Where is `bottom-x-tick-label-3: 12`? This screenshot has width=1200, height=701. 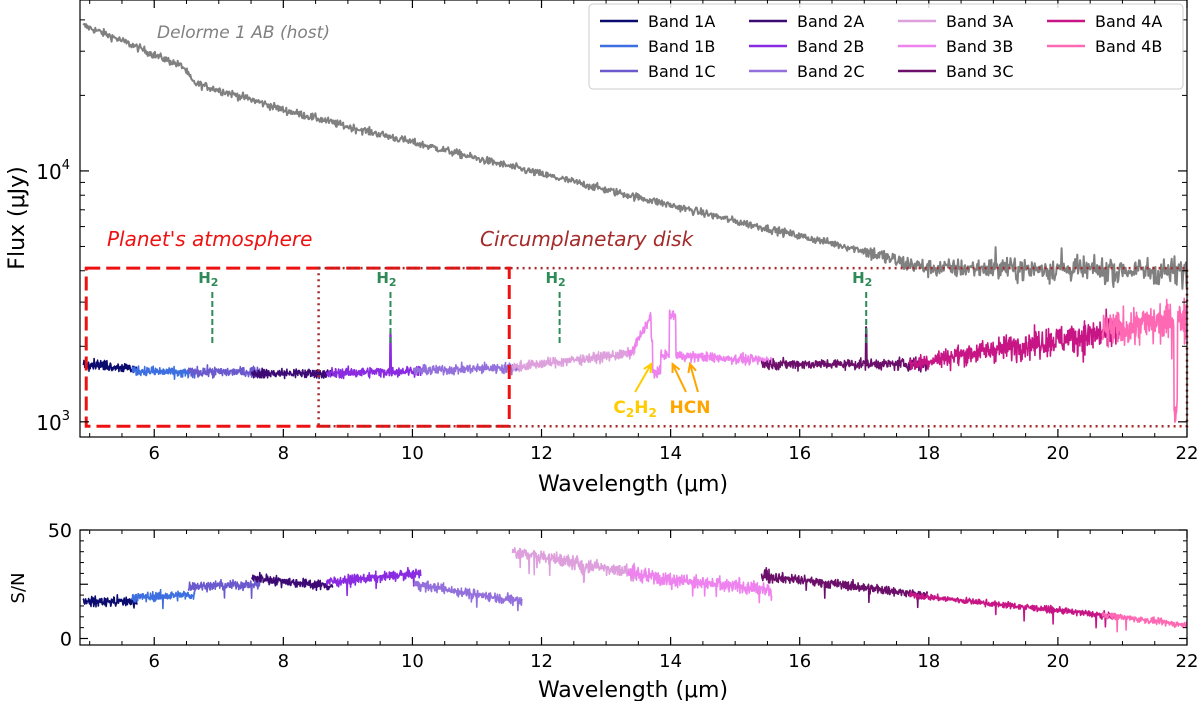 bottom-x-tick-label-3: 12 is located at coordinates (541, 661).